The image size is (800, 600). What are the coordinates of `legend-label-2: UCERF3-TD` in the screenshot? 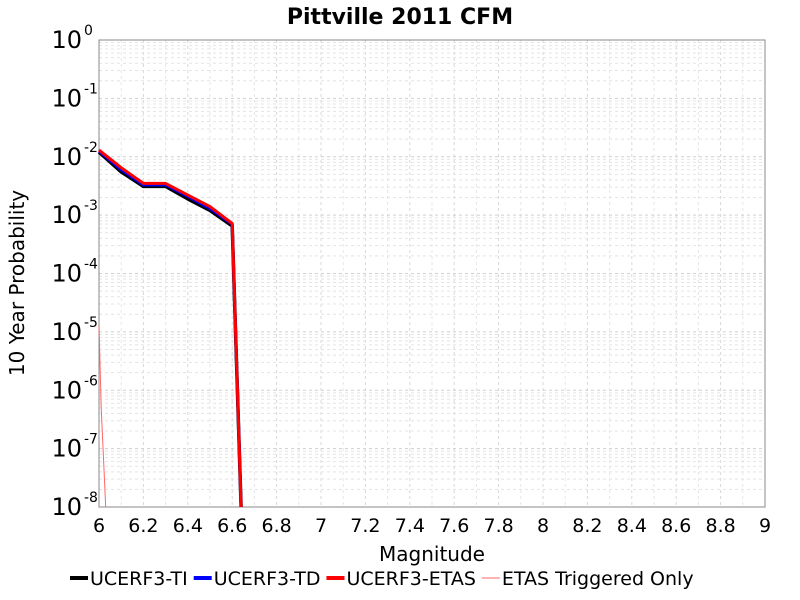 It's located at (267, 579).